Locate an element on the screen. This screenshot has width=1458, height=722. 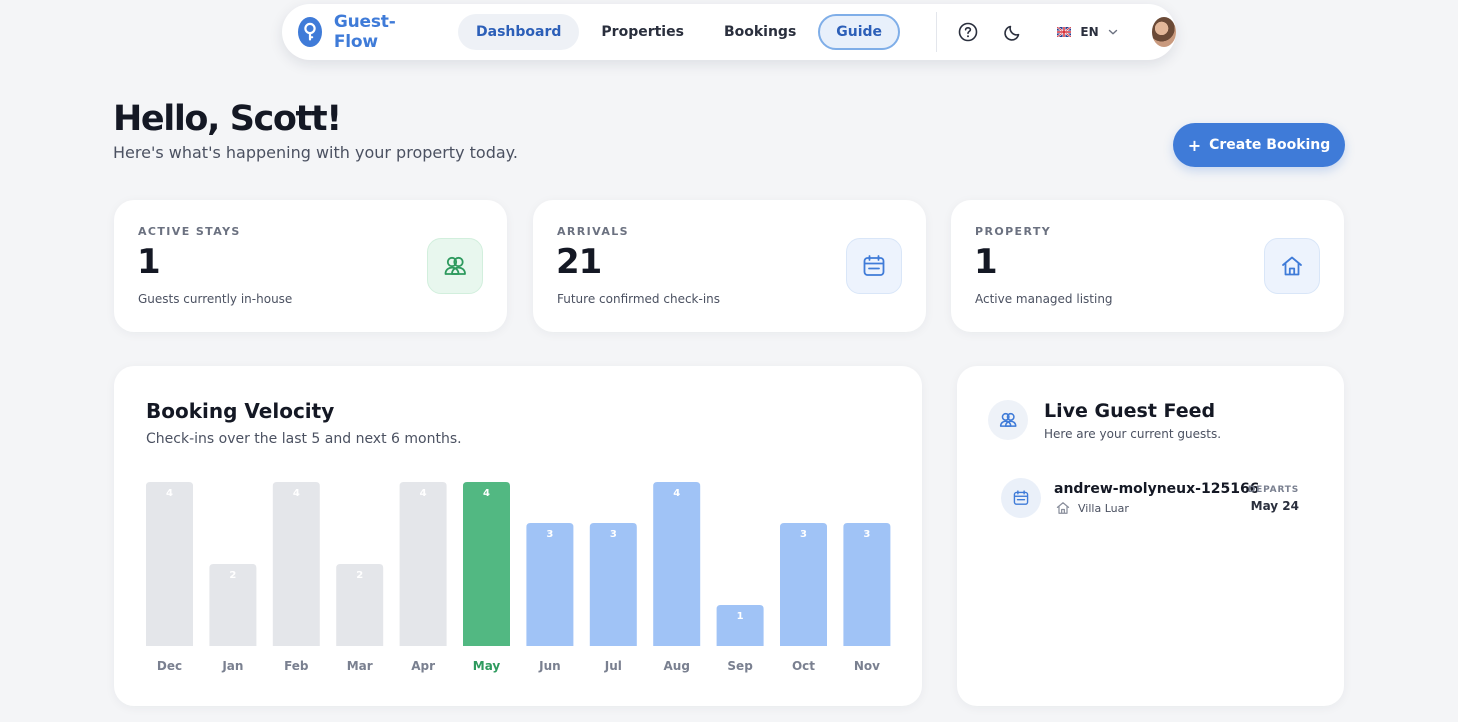
stat-description: Guests currently in-house is located at coordinates (215, 299).